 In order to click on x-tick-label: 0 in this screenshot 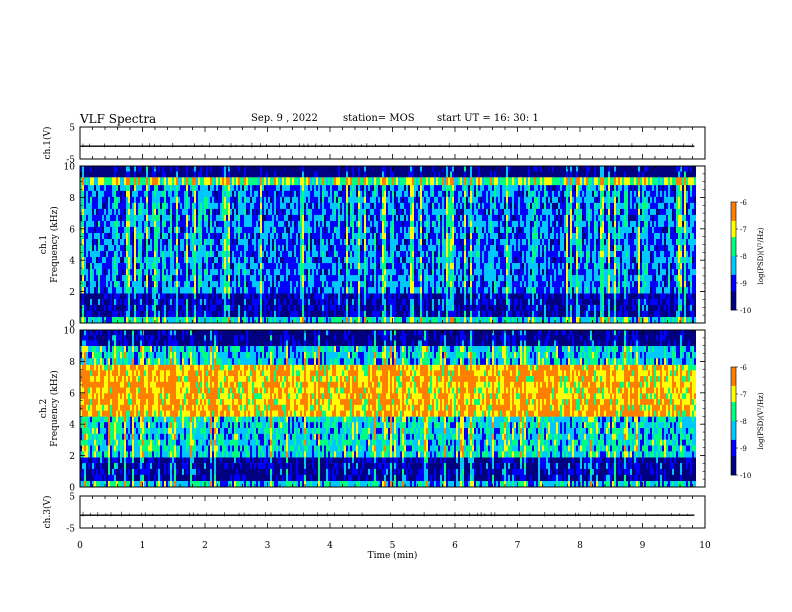, I will do `click(80, 546)`.